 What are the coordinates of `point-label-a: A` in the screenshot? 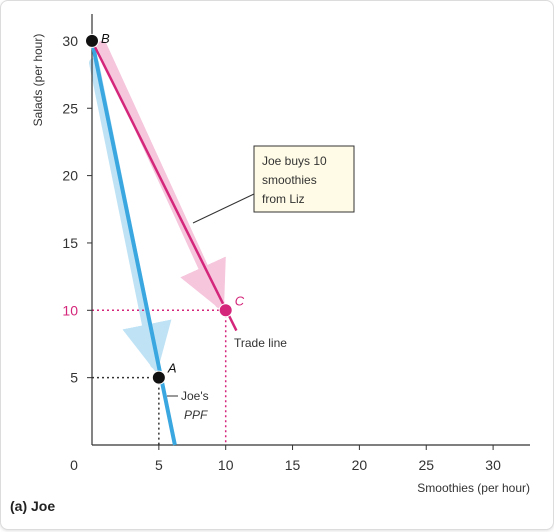 It's located at (172, 368).